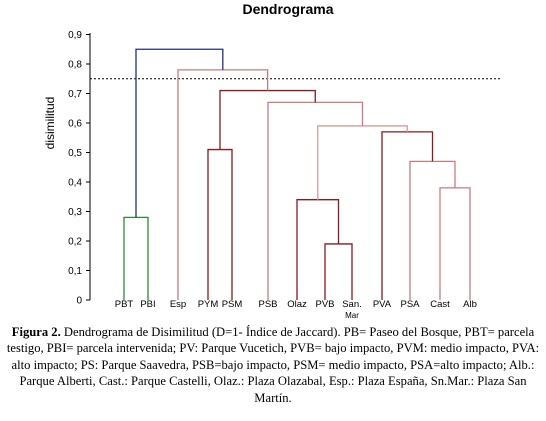 Image resolution: width=546 pixels, height=421 pixels. I want to click on y-axis-label: disimilitud, so click(50, 123).